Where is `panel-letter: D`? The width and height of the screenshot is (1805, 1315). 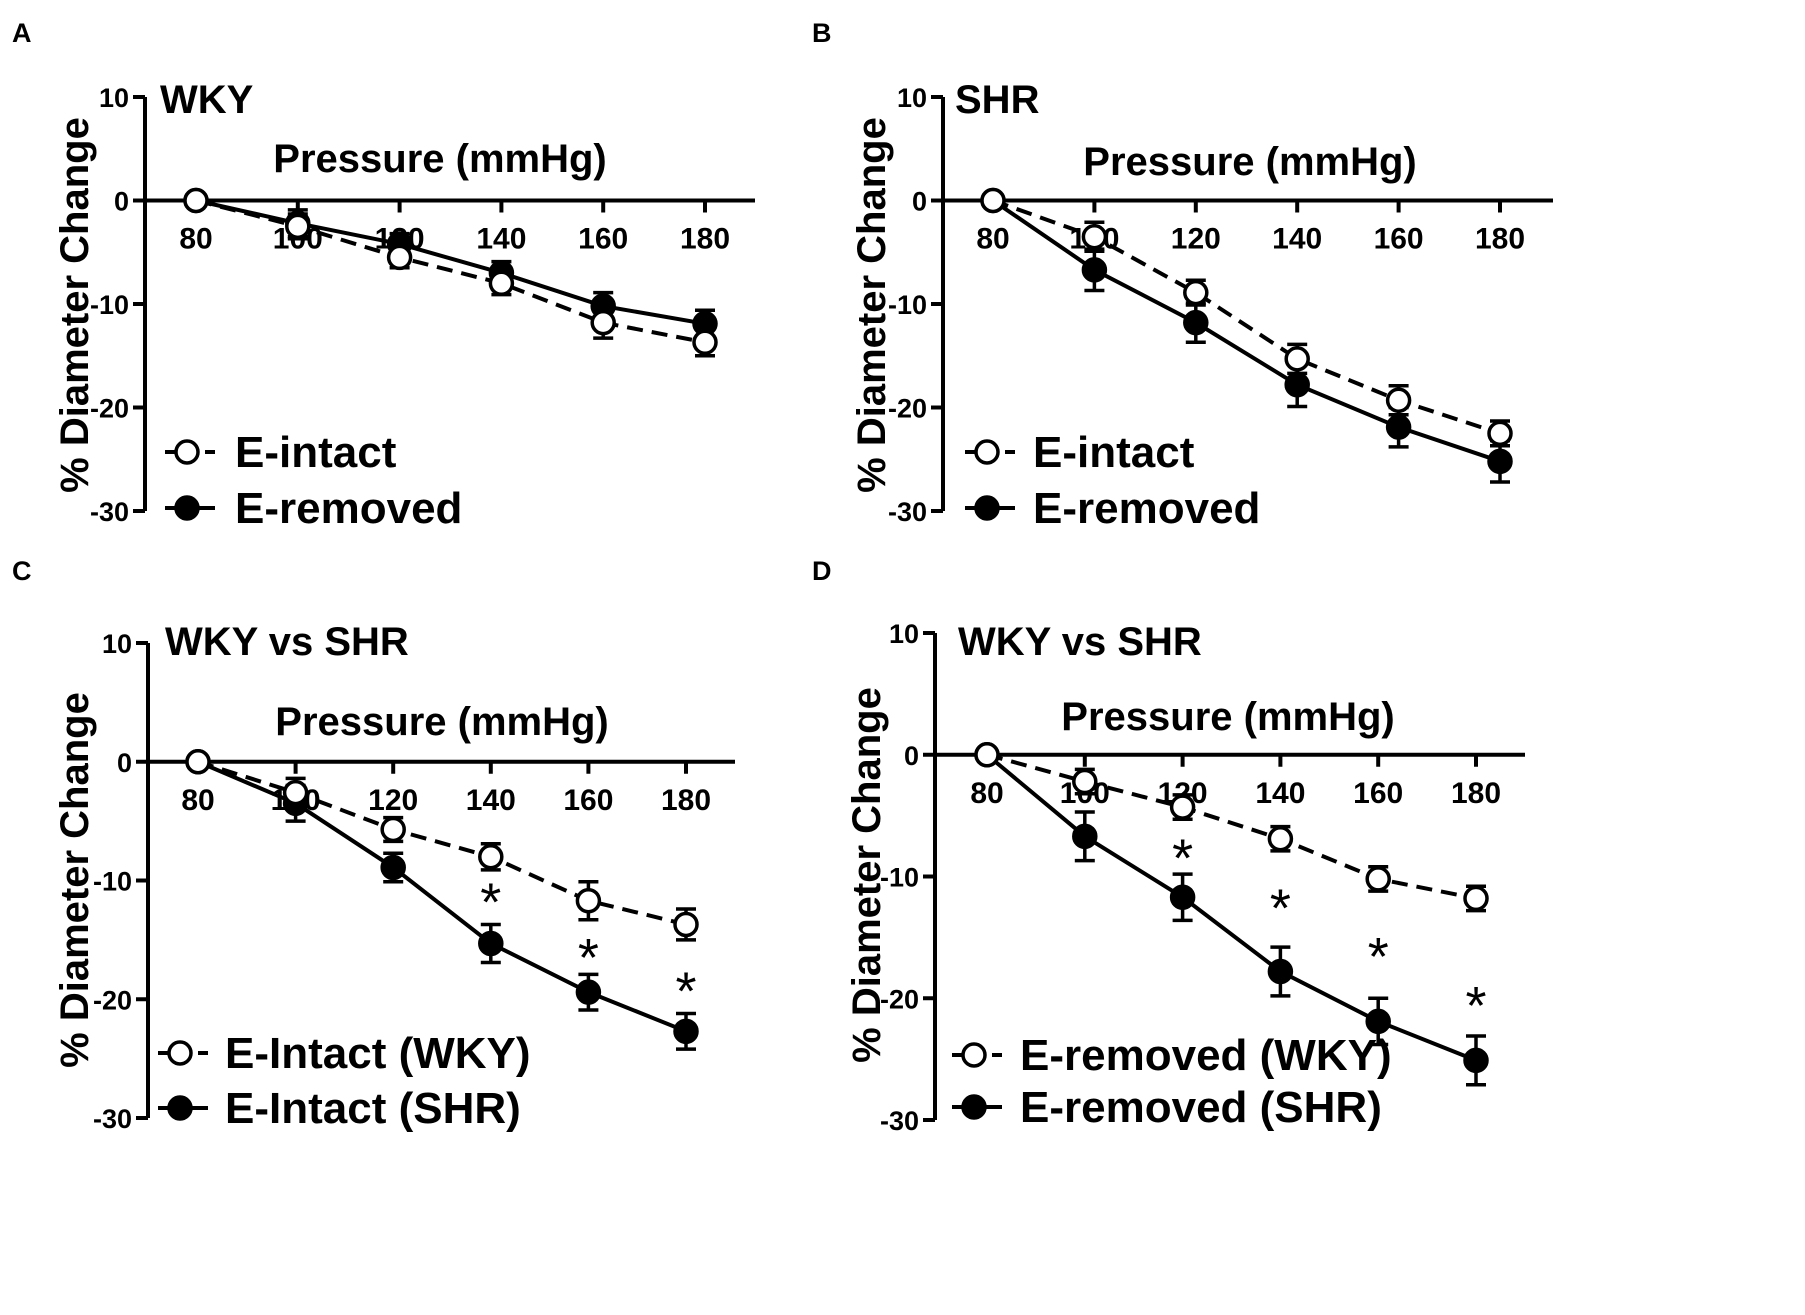 panel-letter: D is located at coordinates (822, 571).